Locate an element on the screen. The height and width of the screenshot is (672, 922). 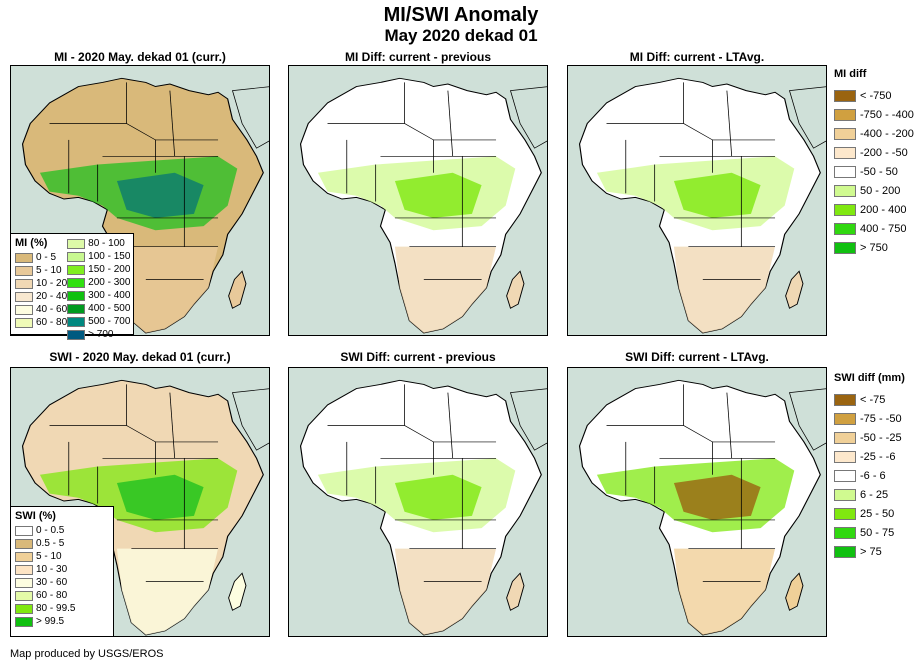
map-panel-swi-current is located at coordinates (140, 502).